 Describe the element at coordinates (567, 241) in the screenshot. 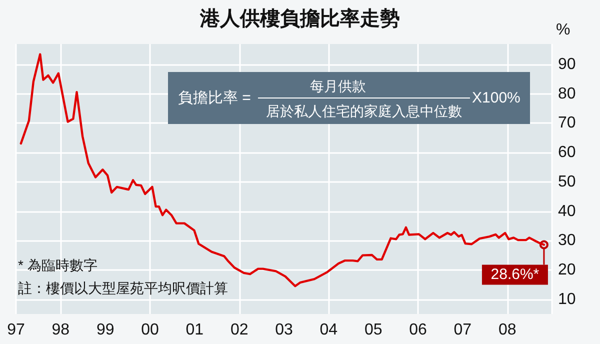

I see `y-tick-label: 30` at that location.